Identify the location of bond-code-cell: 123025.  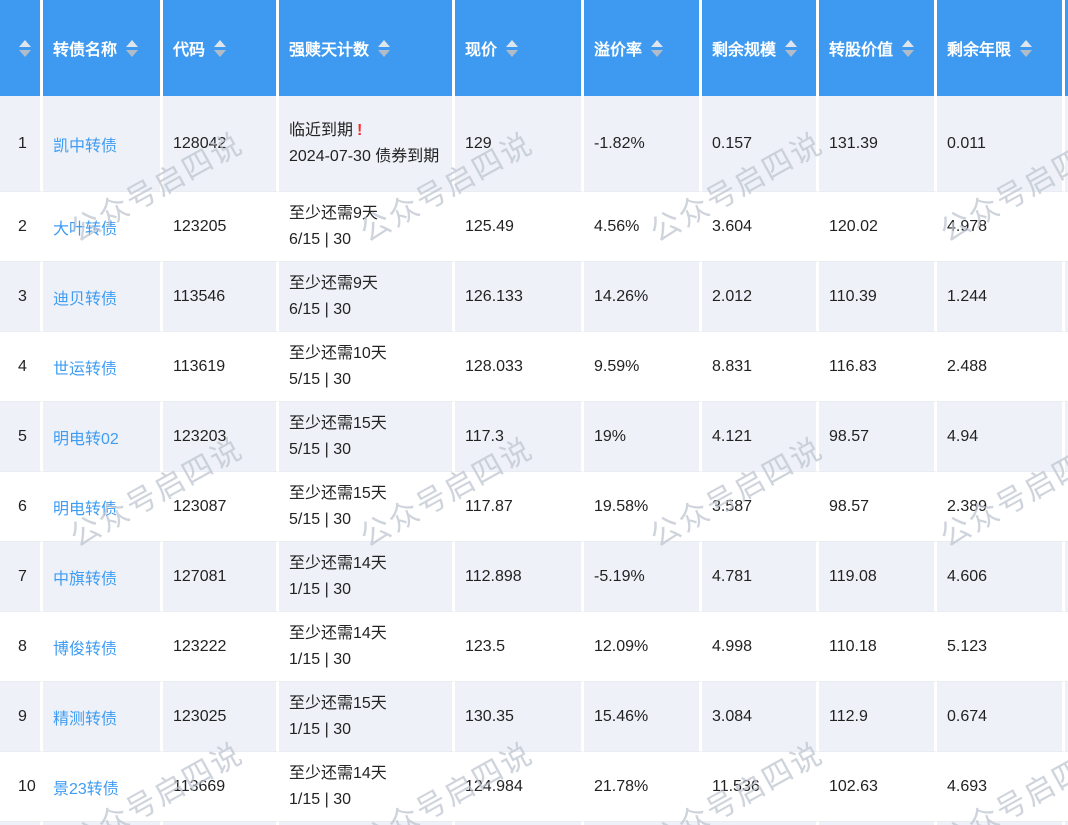
(221, 717).